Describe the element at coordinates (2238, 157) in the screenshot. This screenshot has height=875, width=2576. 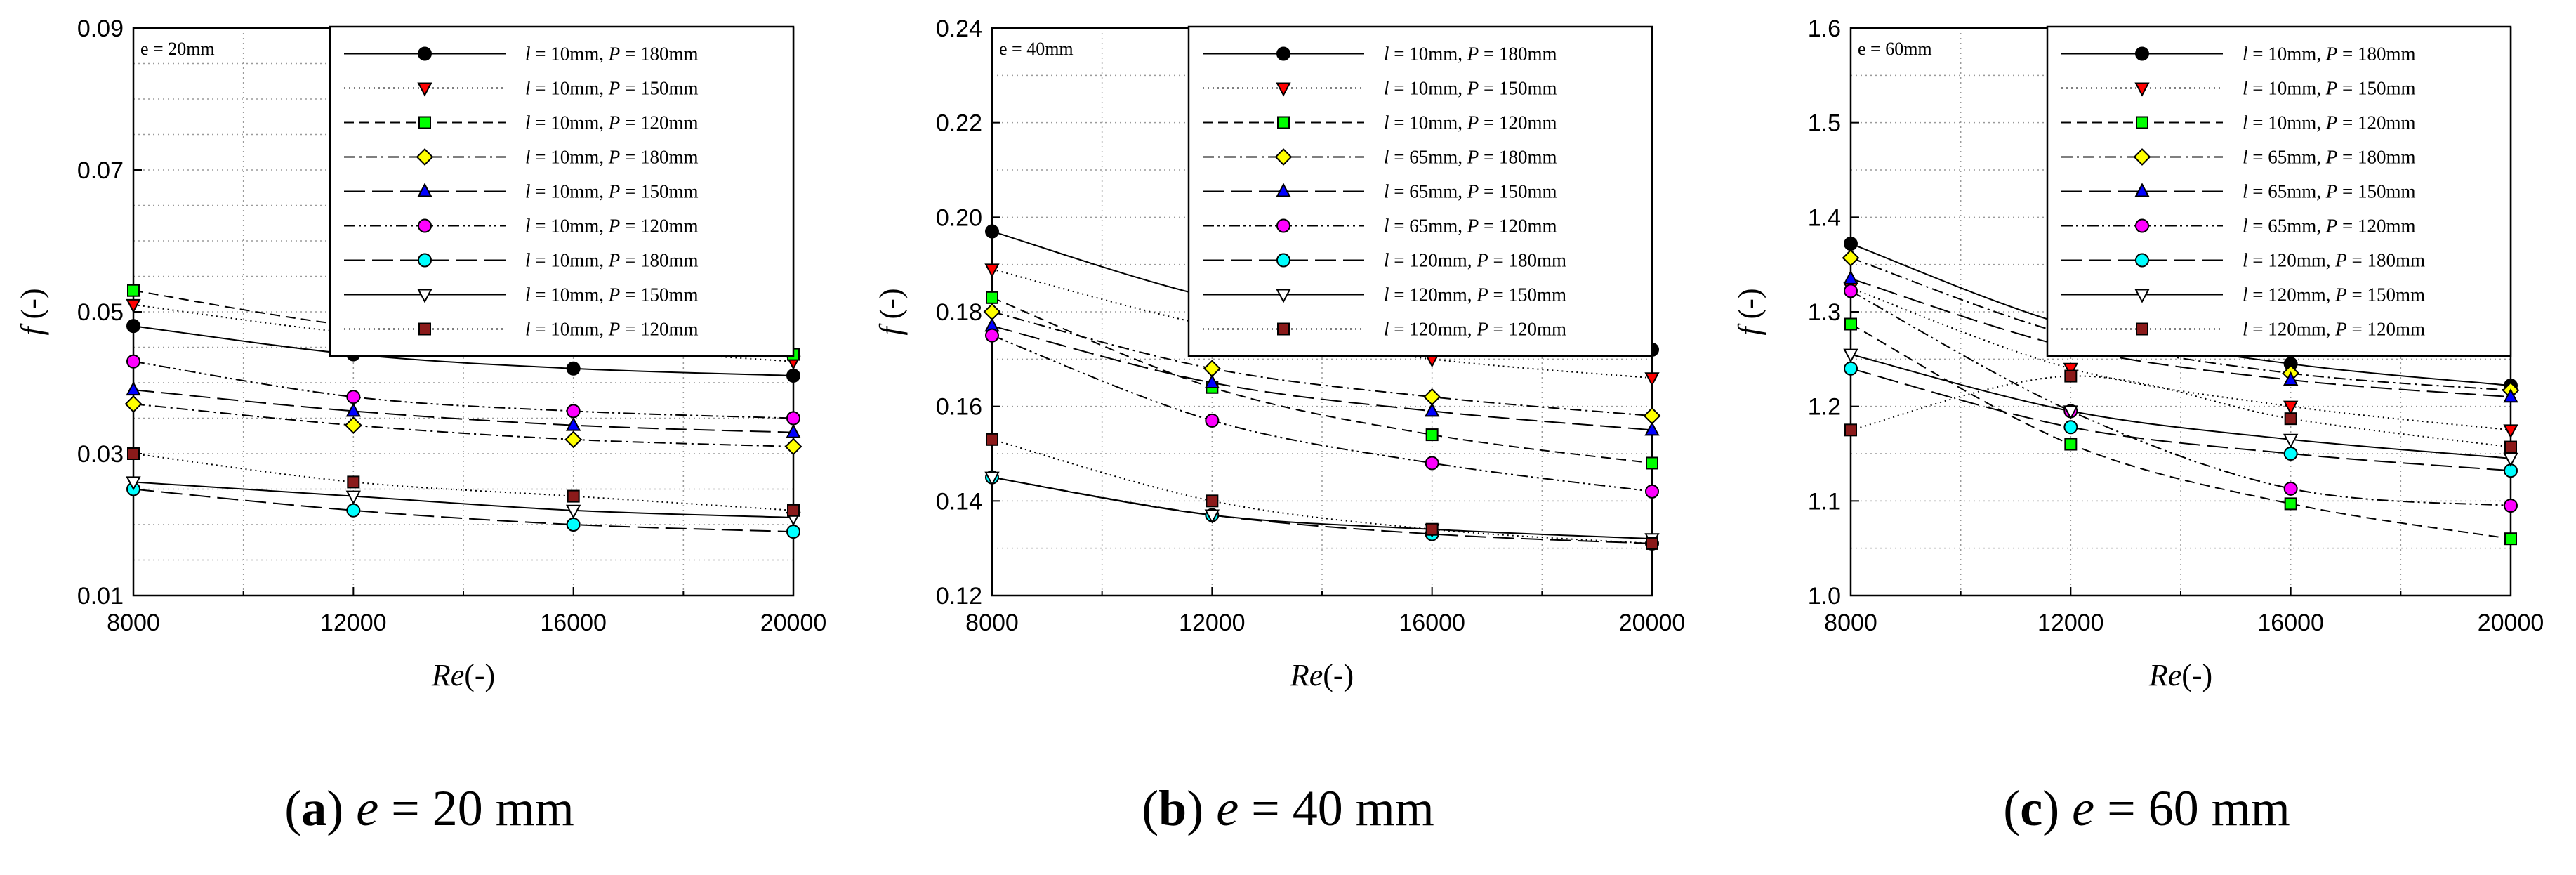
I see `legend-item: l = 65mm, P = 180mm` at that location.